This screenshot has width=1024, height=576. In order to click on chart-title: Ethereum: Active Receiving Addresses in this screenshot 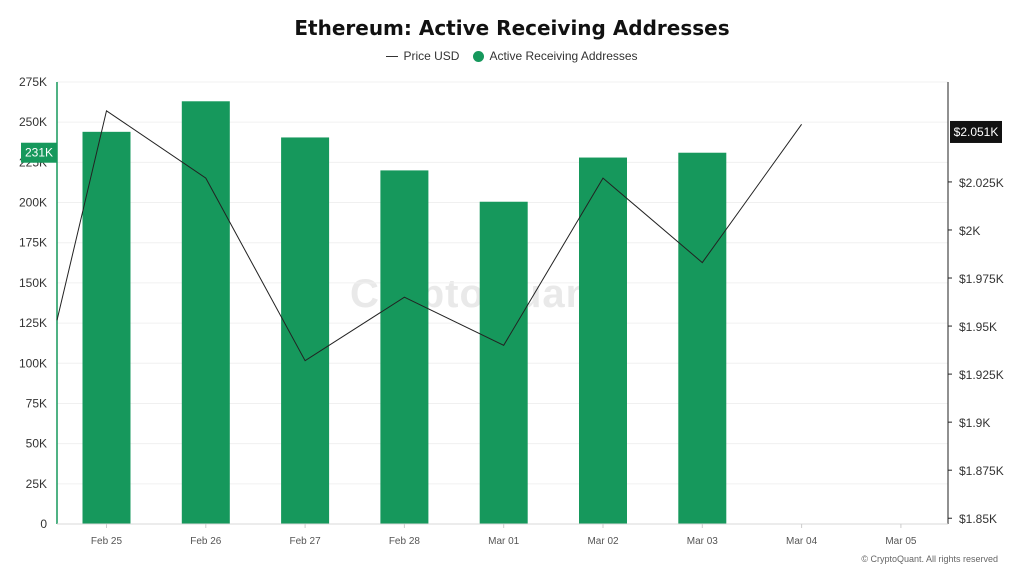, I will do `click(512, 28)`.